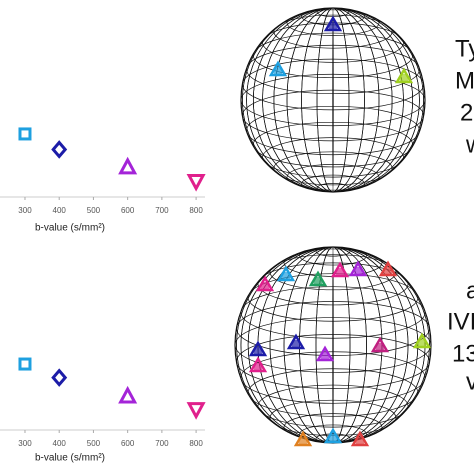 This screenshot has height=474, width=474. What do you see at coordinates (469, 144) in the screenshot?
I see `side-label: w` at bounding box center [469, 144].